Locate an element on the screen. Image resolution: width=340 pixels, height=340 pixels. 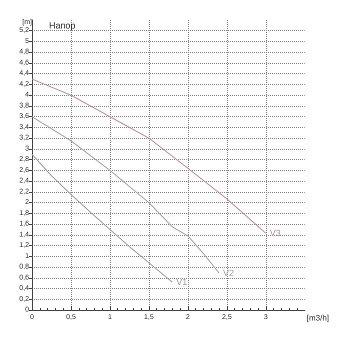
series-label: V3 is located at coordinates (275, 233).